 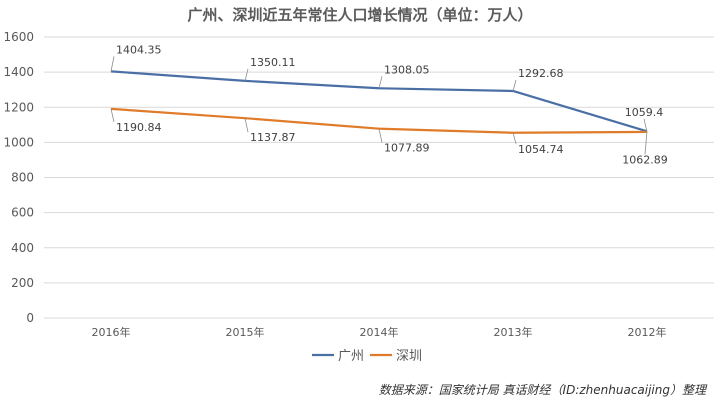 What do you see at coordinates (644, 112) in the screenshot?
I see `data-label: 1059.4` at bounding box center [644, 112].